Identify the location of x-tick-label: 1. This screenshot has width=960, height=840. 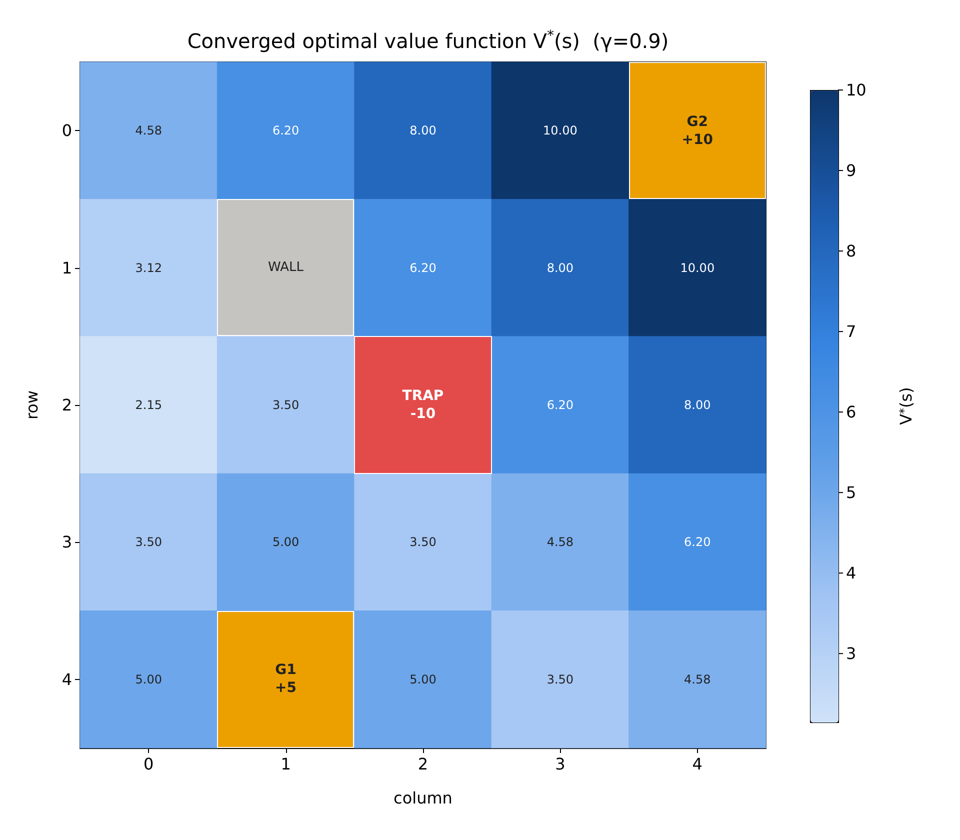
(285, 764).